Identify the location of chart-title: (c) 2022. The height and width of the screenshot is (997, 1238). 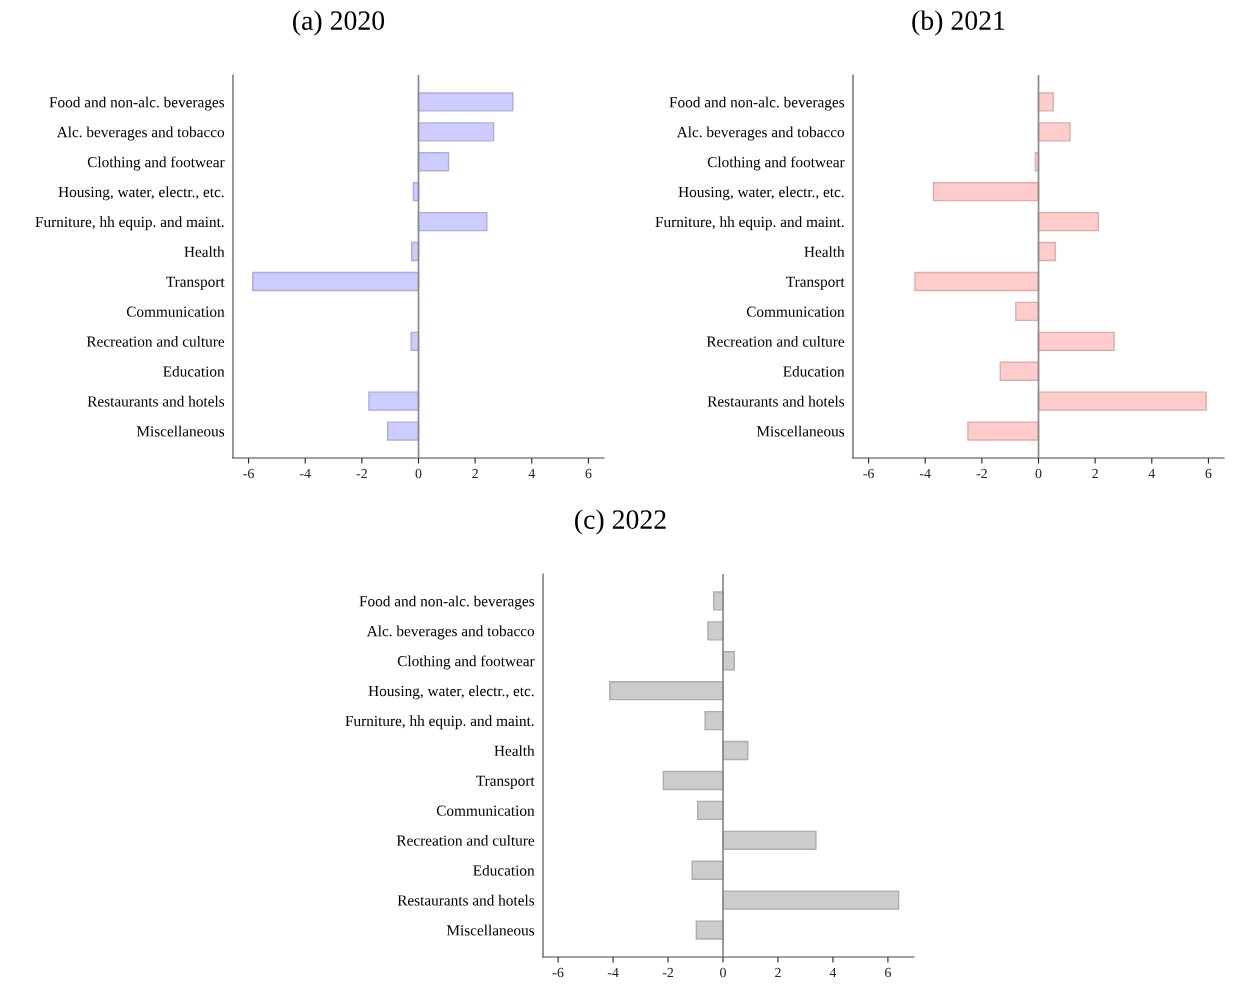
(620, 522).